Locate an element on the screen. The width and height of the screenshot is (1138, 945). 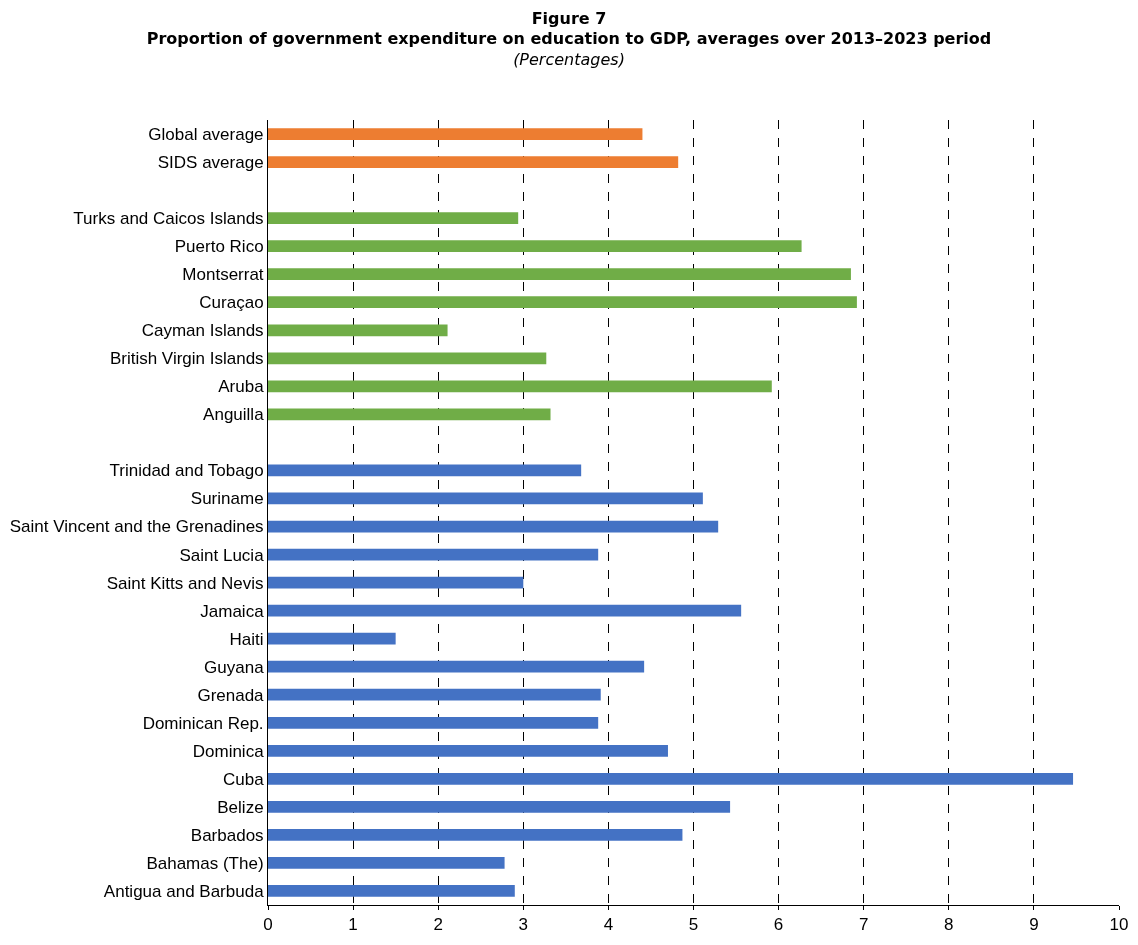
y-tick-label: Barbados is located at coordinates (227, 835).